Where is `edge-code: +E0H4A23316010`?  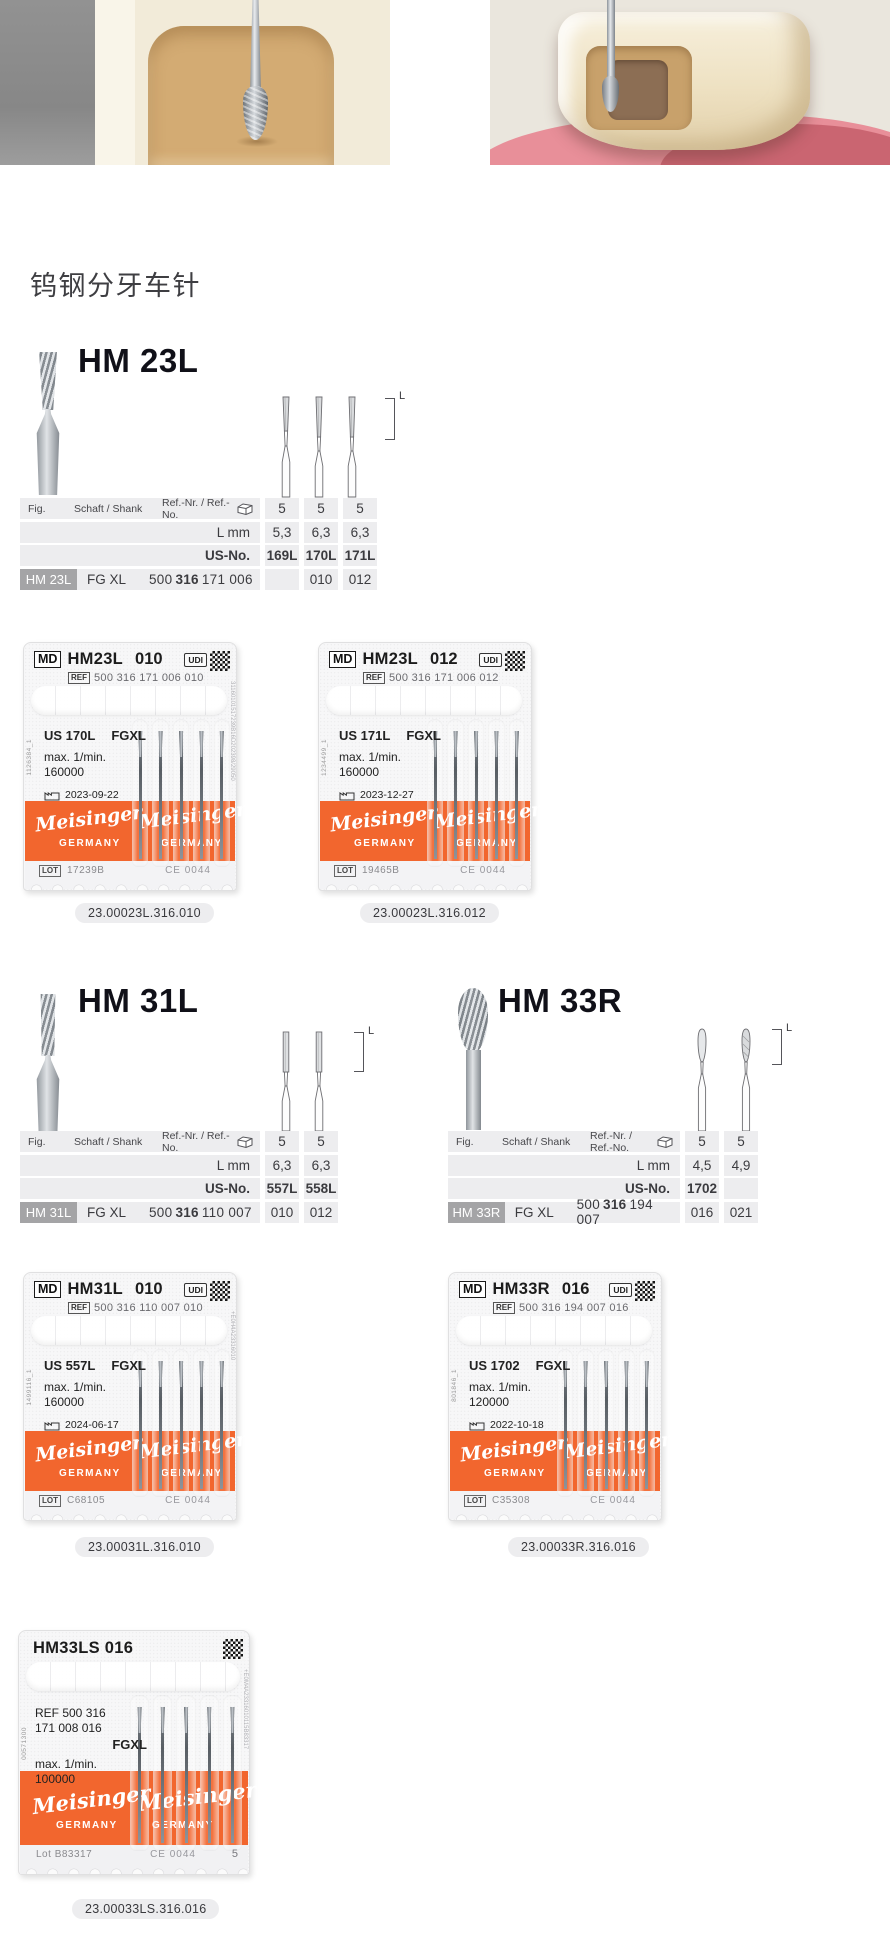
edge-code: +E0H4A23316010 is located at coordinates (232, 1336).